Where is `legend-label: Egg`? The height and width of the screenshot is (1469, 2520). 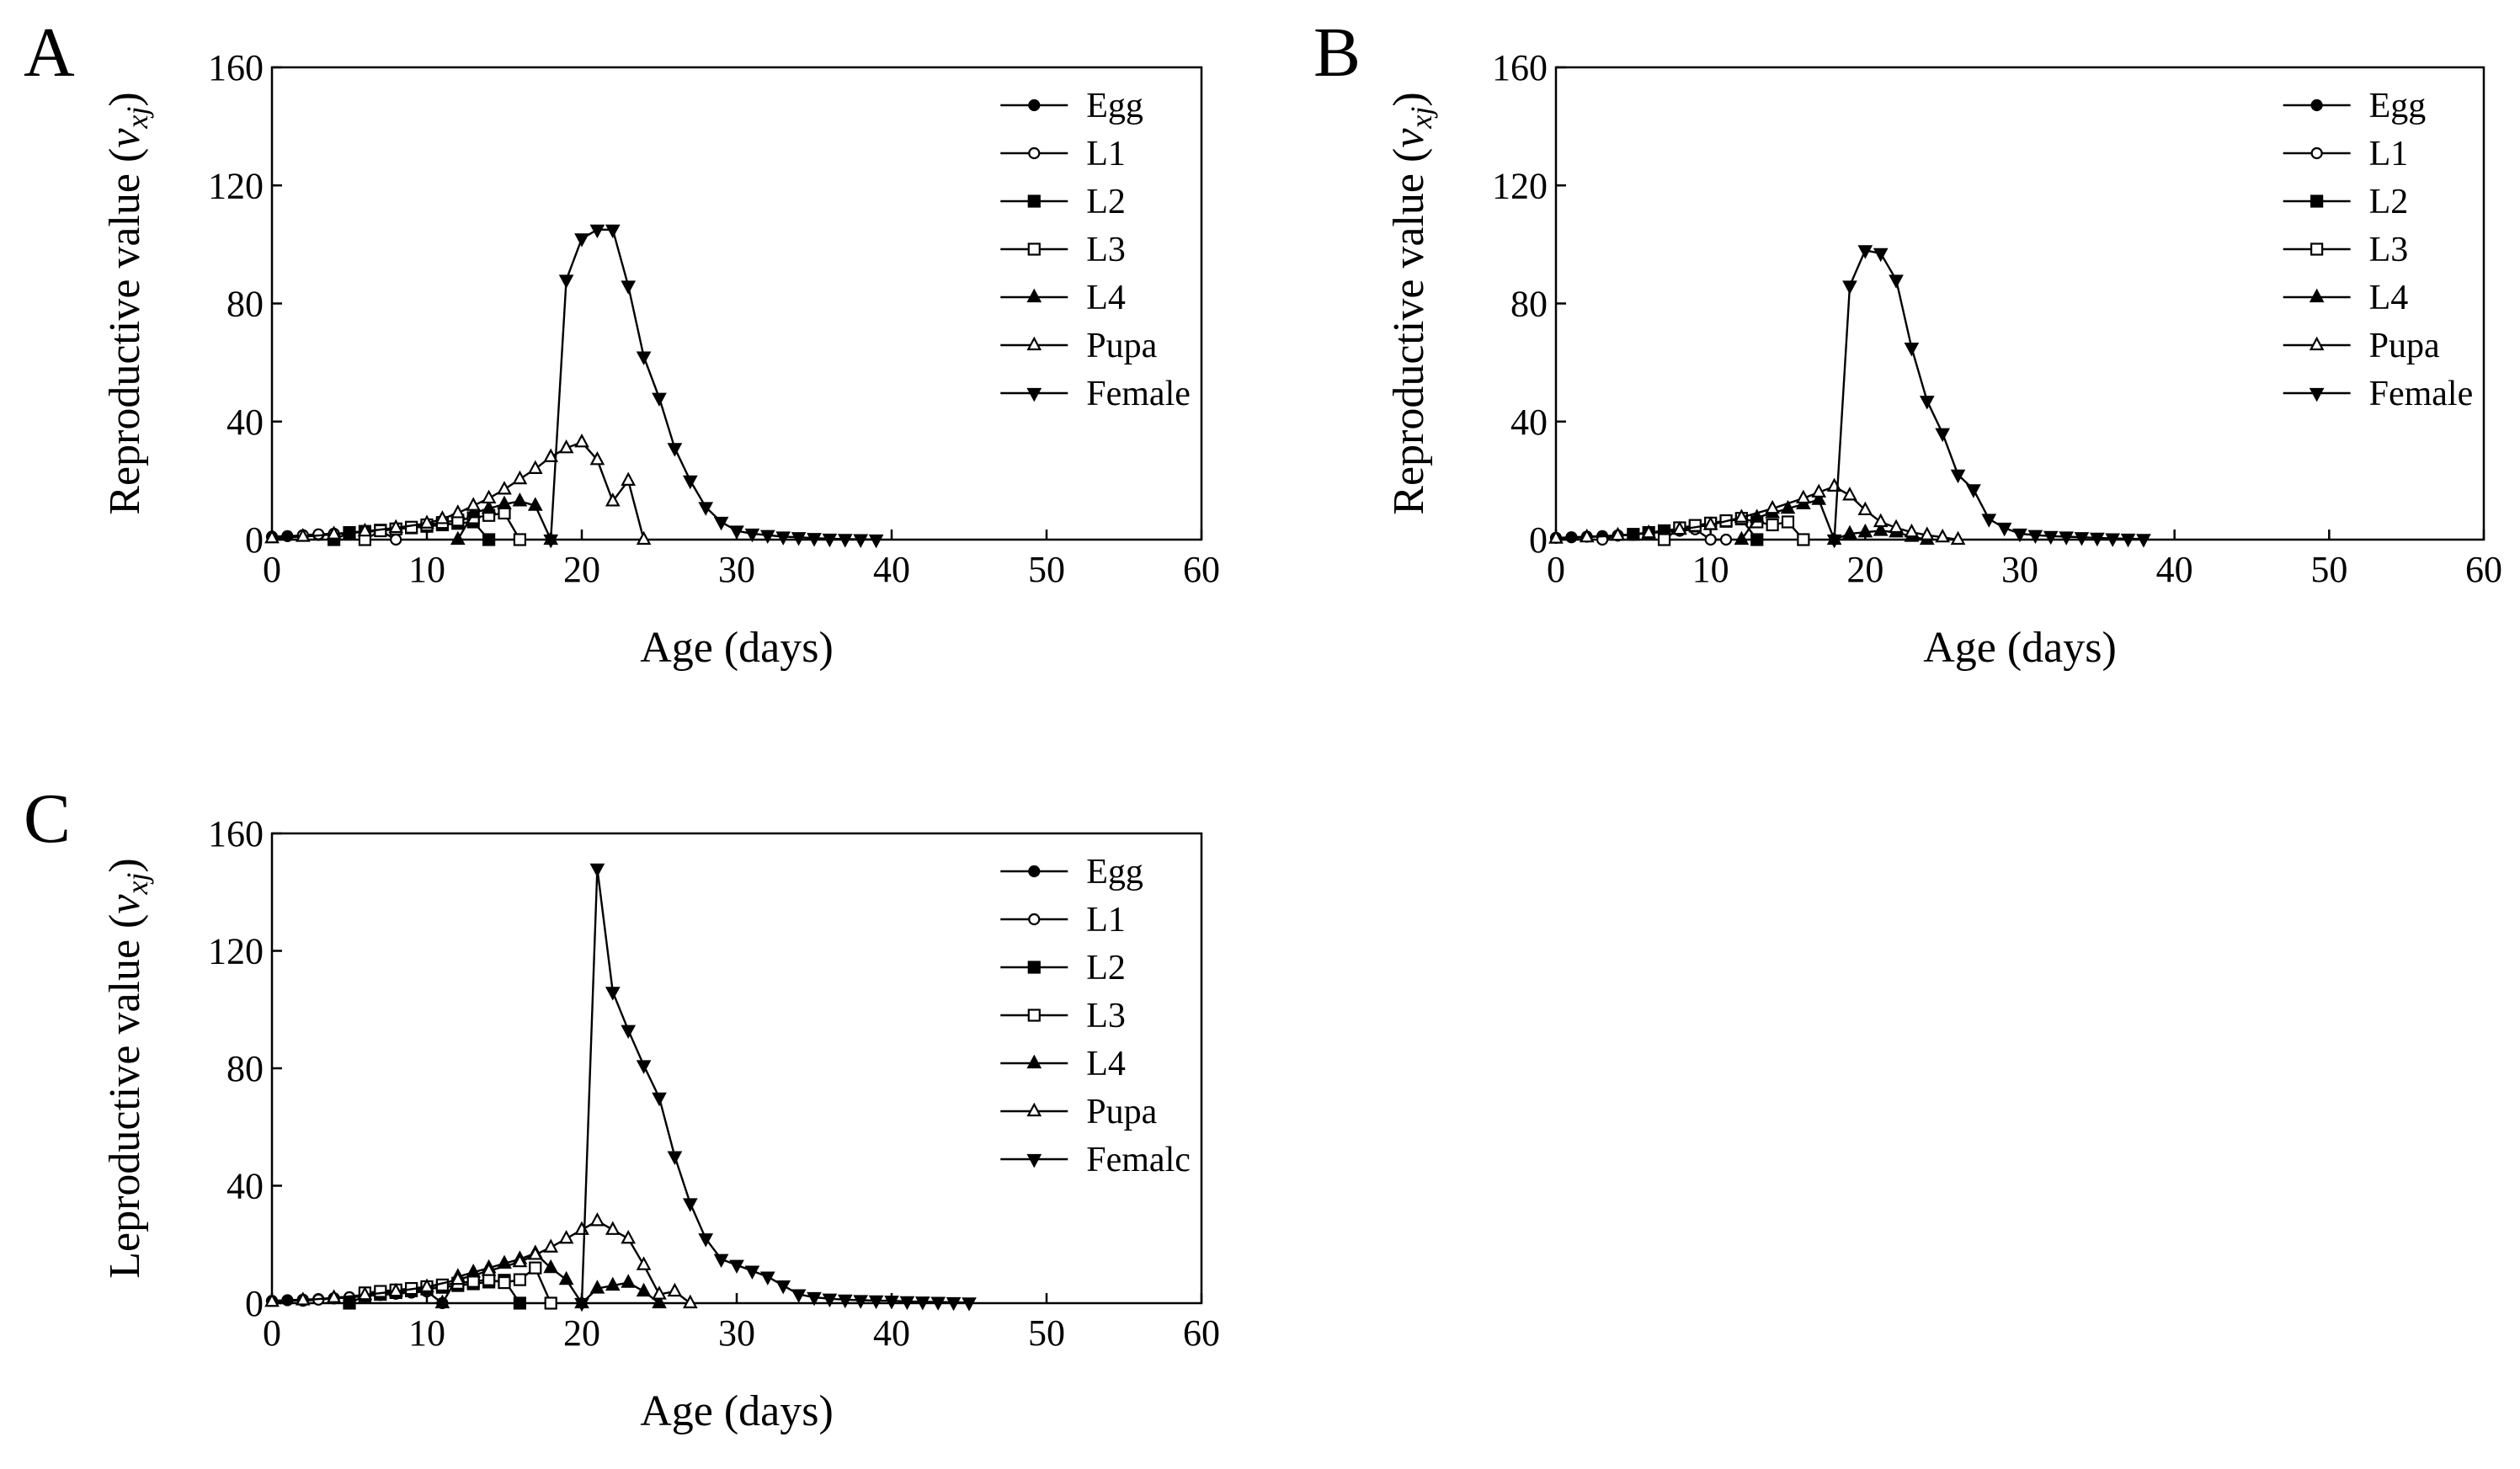
legend-label: Egg is located at coordinates (1114, 872).